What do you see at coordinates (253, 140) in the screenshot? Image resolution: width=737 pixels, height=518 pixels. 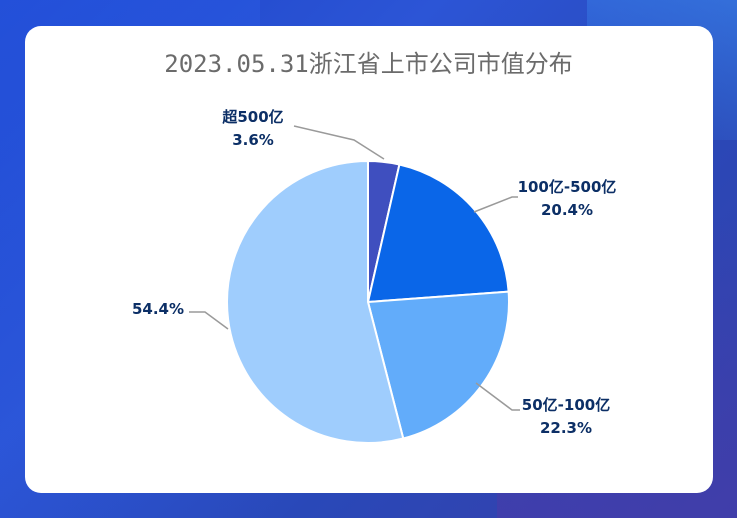 I see `slice-percent-label: 3.6%` at bounding box center [253, 140].